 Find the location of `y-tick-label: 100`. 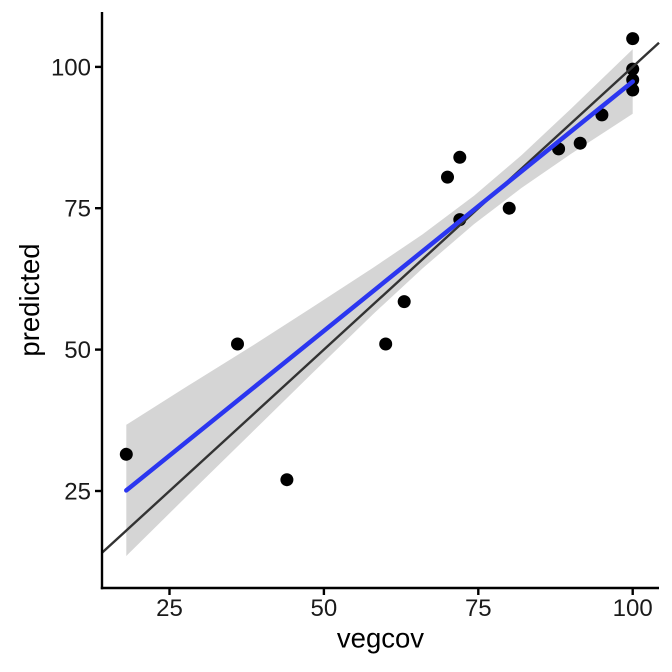

y-tick-label: 100 is located at coordinates (71, 67).